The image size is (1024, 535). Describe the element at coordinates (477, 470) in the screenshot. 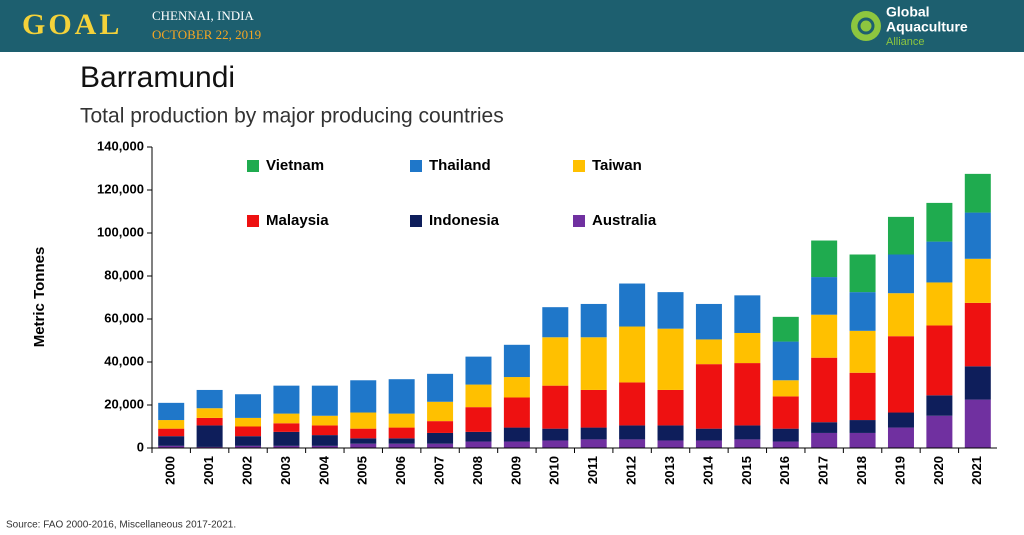

I see `x-tick-label: 2008` at that location.